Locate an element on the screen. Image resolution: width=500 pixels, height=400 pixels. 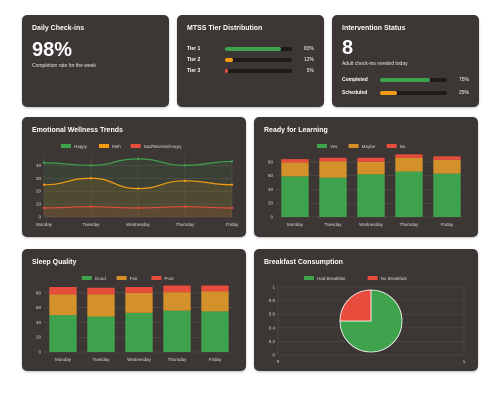
row-label: Completed is located at coordinates (355, 79).